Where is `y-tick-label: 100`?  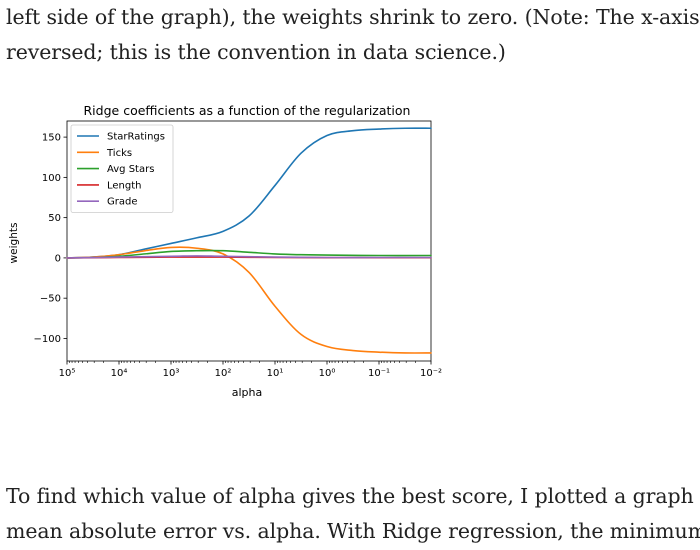 y-tick-label: 100 is located at coordinates (51, 178).